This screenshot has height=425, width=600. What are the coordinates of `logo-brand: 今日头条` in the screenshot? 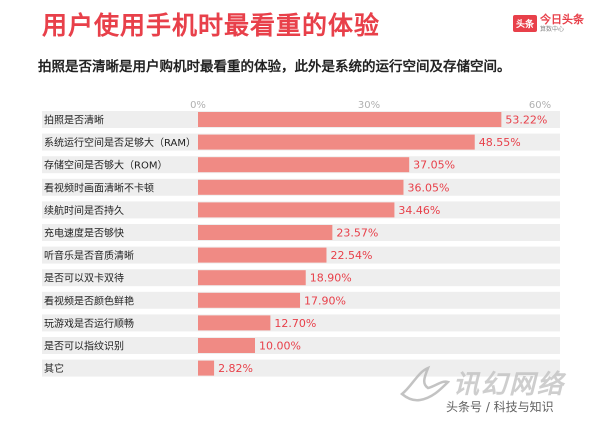 It's located at (562, 19).